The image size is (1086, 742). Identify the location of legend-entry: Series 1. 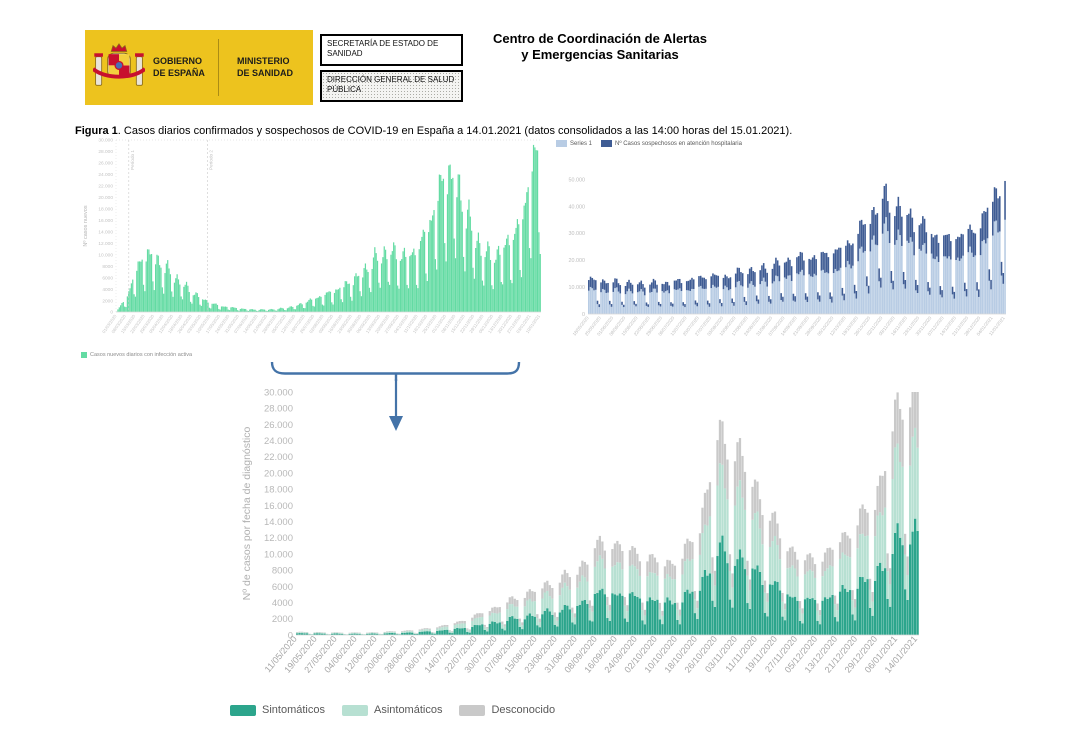
(574, 143).